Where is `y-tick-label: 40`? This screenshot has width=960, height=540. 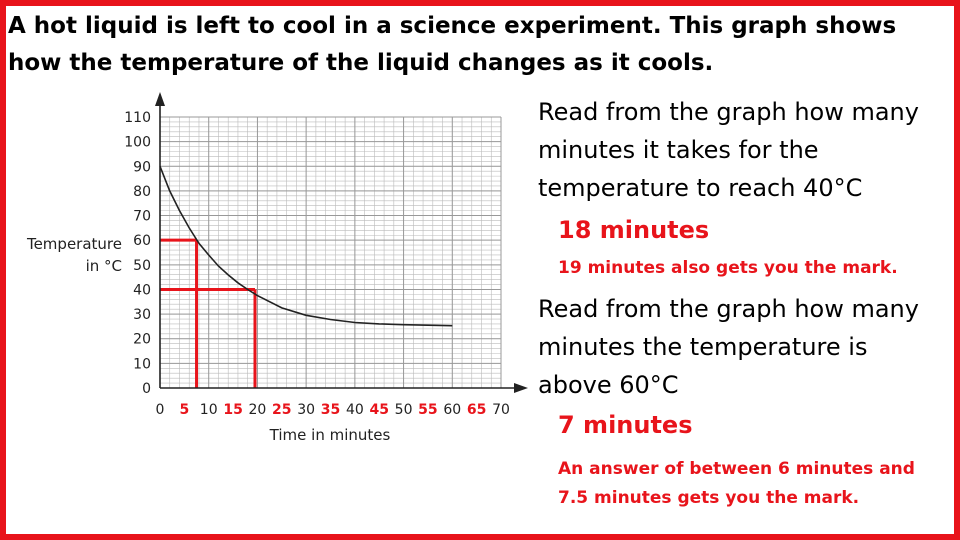 y-tick-label: 40 is located at coordinates (142, 290).